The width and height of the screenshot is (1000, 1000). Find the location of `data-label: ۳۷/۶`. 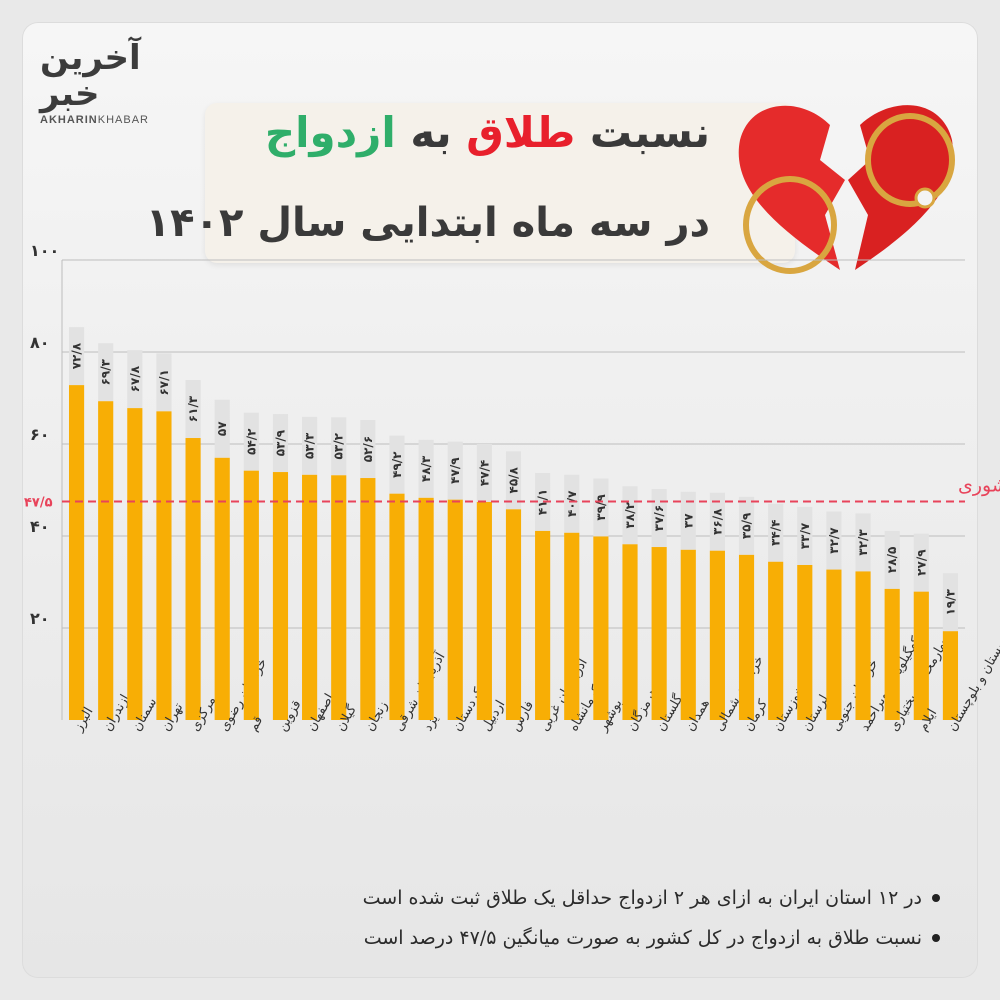

data-label: ۳۷/۶ is located at coordinates (659, 518).